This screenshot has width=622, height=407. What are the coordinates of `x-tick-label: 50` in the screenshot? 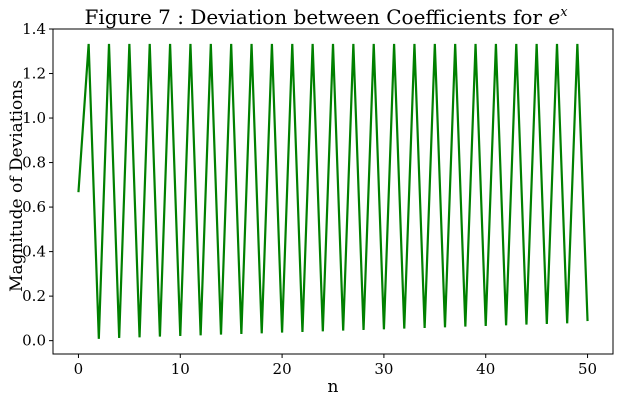 It's located at (587, 369).